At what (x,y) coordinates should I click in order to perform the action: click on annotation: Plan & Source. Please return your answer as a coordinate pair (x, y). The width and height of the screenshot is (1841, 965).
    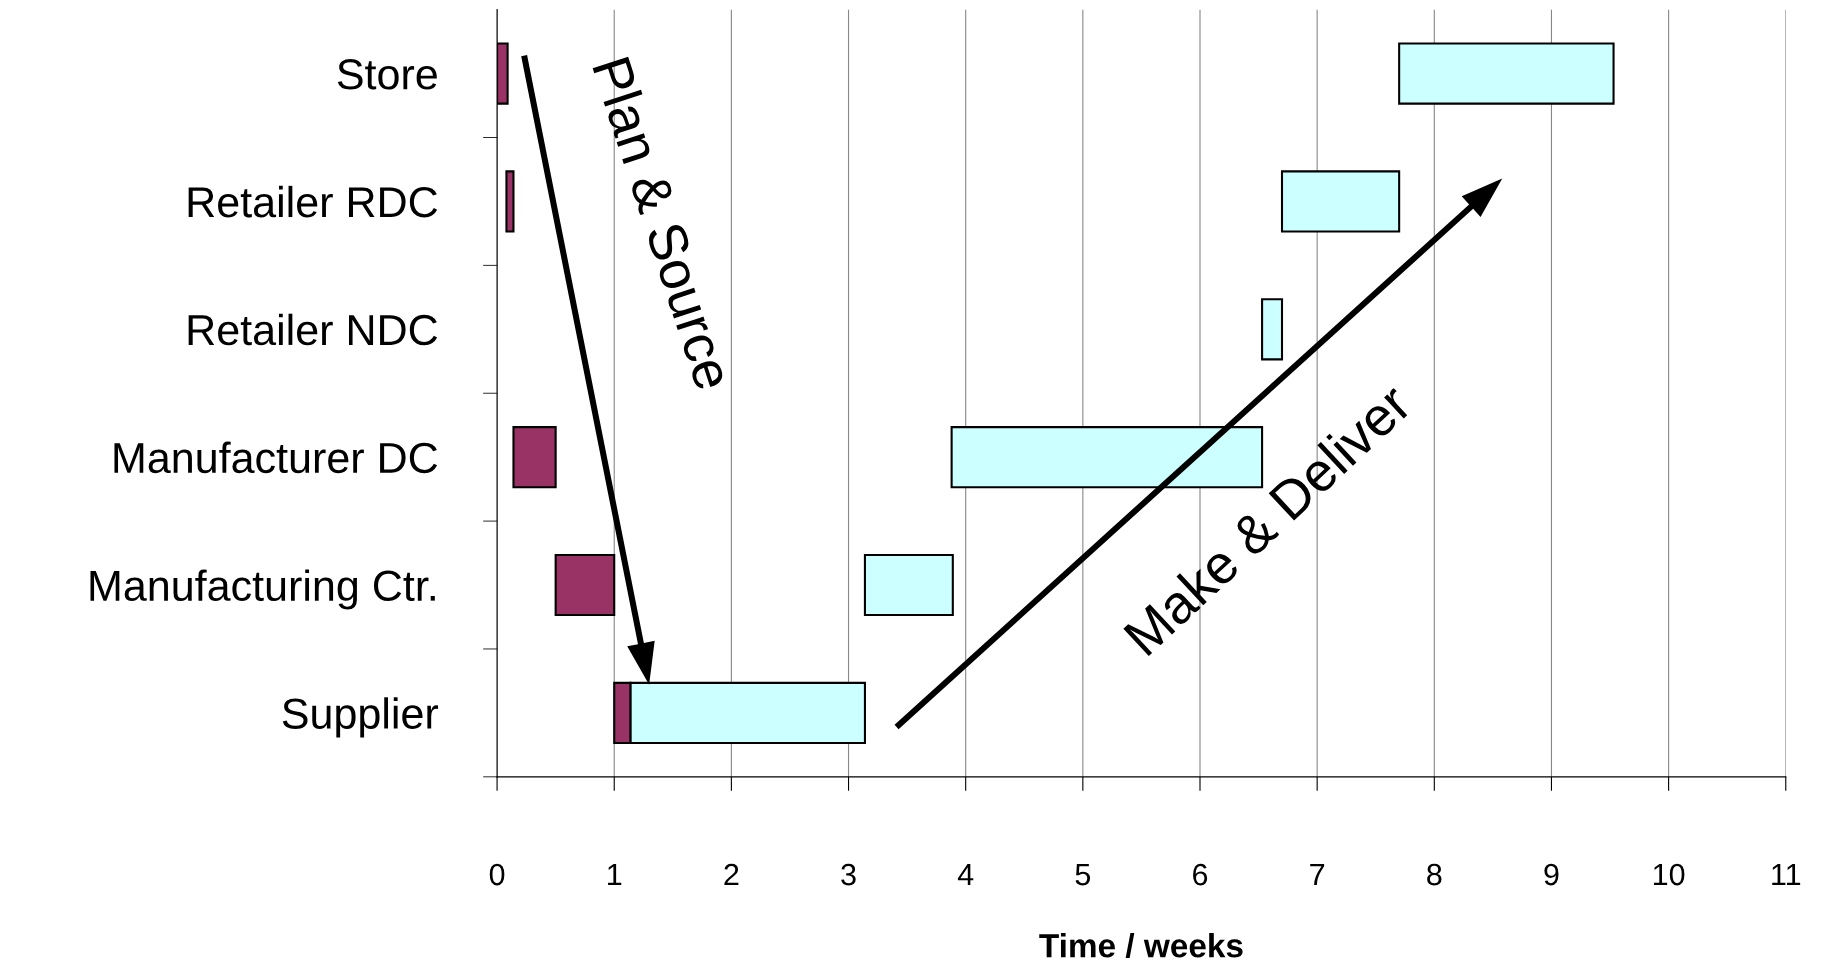
    Looking at the image, I should click on (663, 224).